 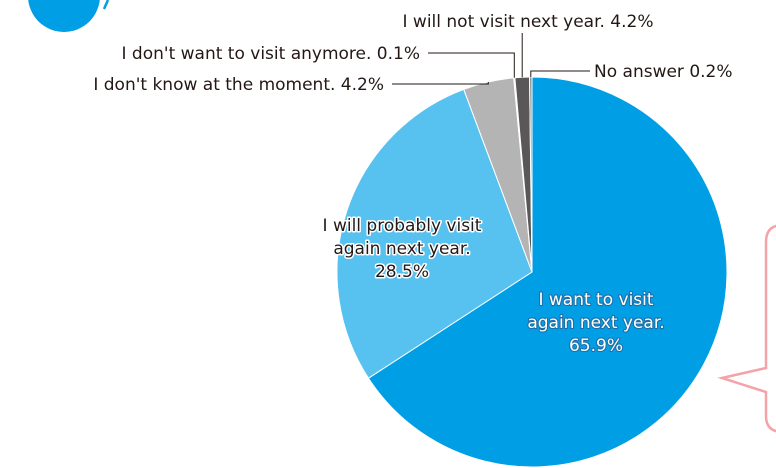 What do you see at coordinates (528, 22) in the screenshot?
I see `slice-label-4: I will not visit next year. 4.2%` at bounding box center [528, 22].